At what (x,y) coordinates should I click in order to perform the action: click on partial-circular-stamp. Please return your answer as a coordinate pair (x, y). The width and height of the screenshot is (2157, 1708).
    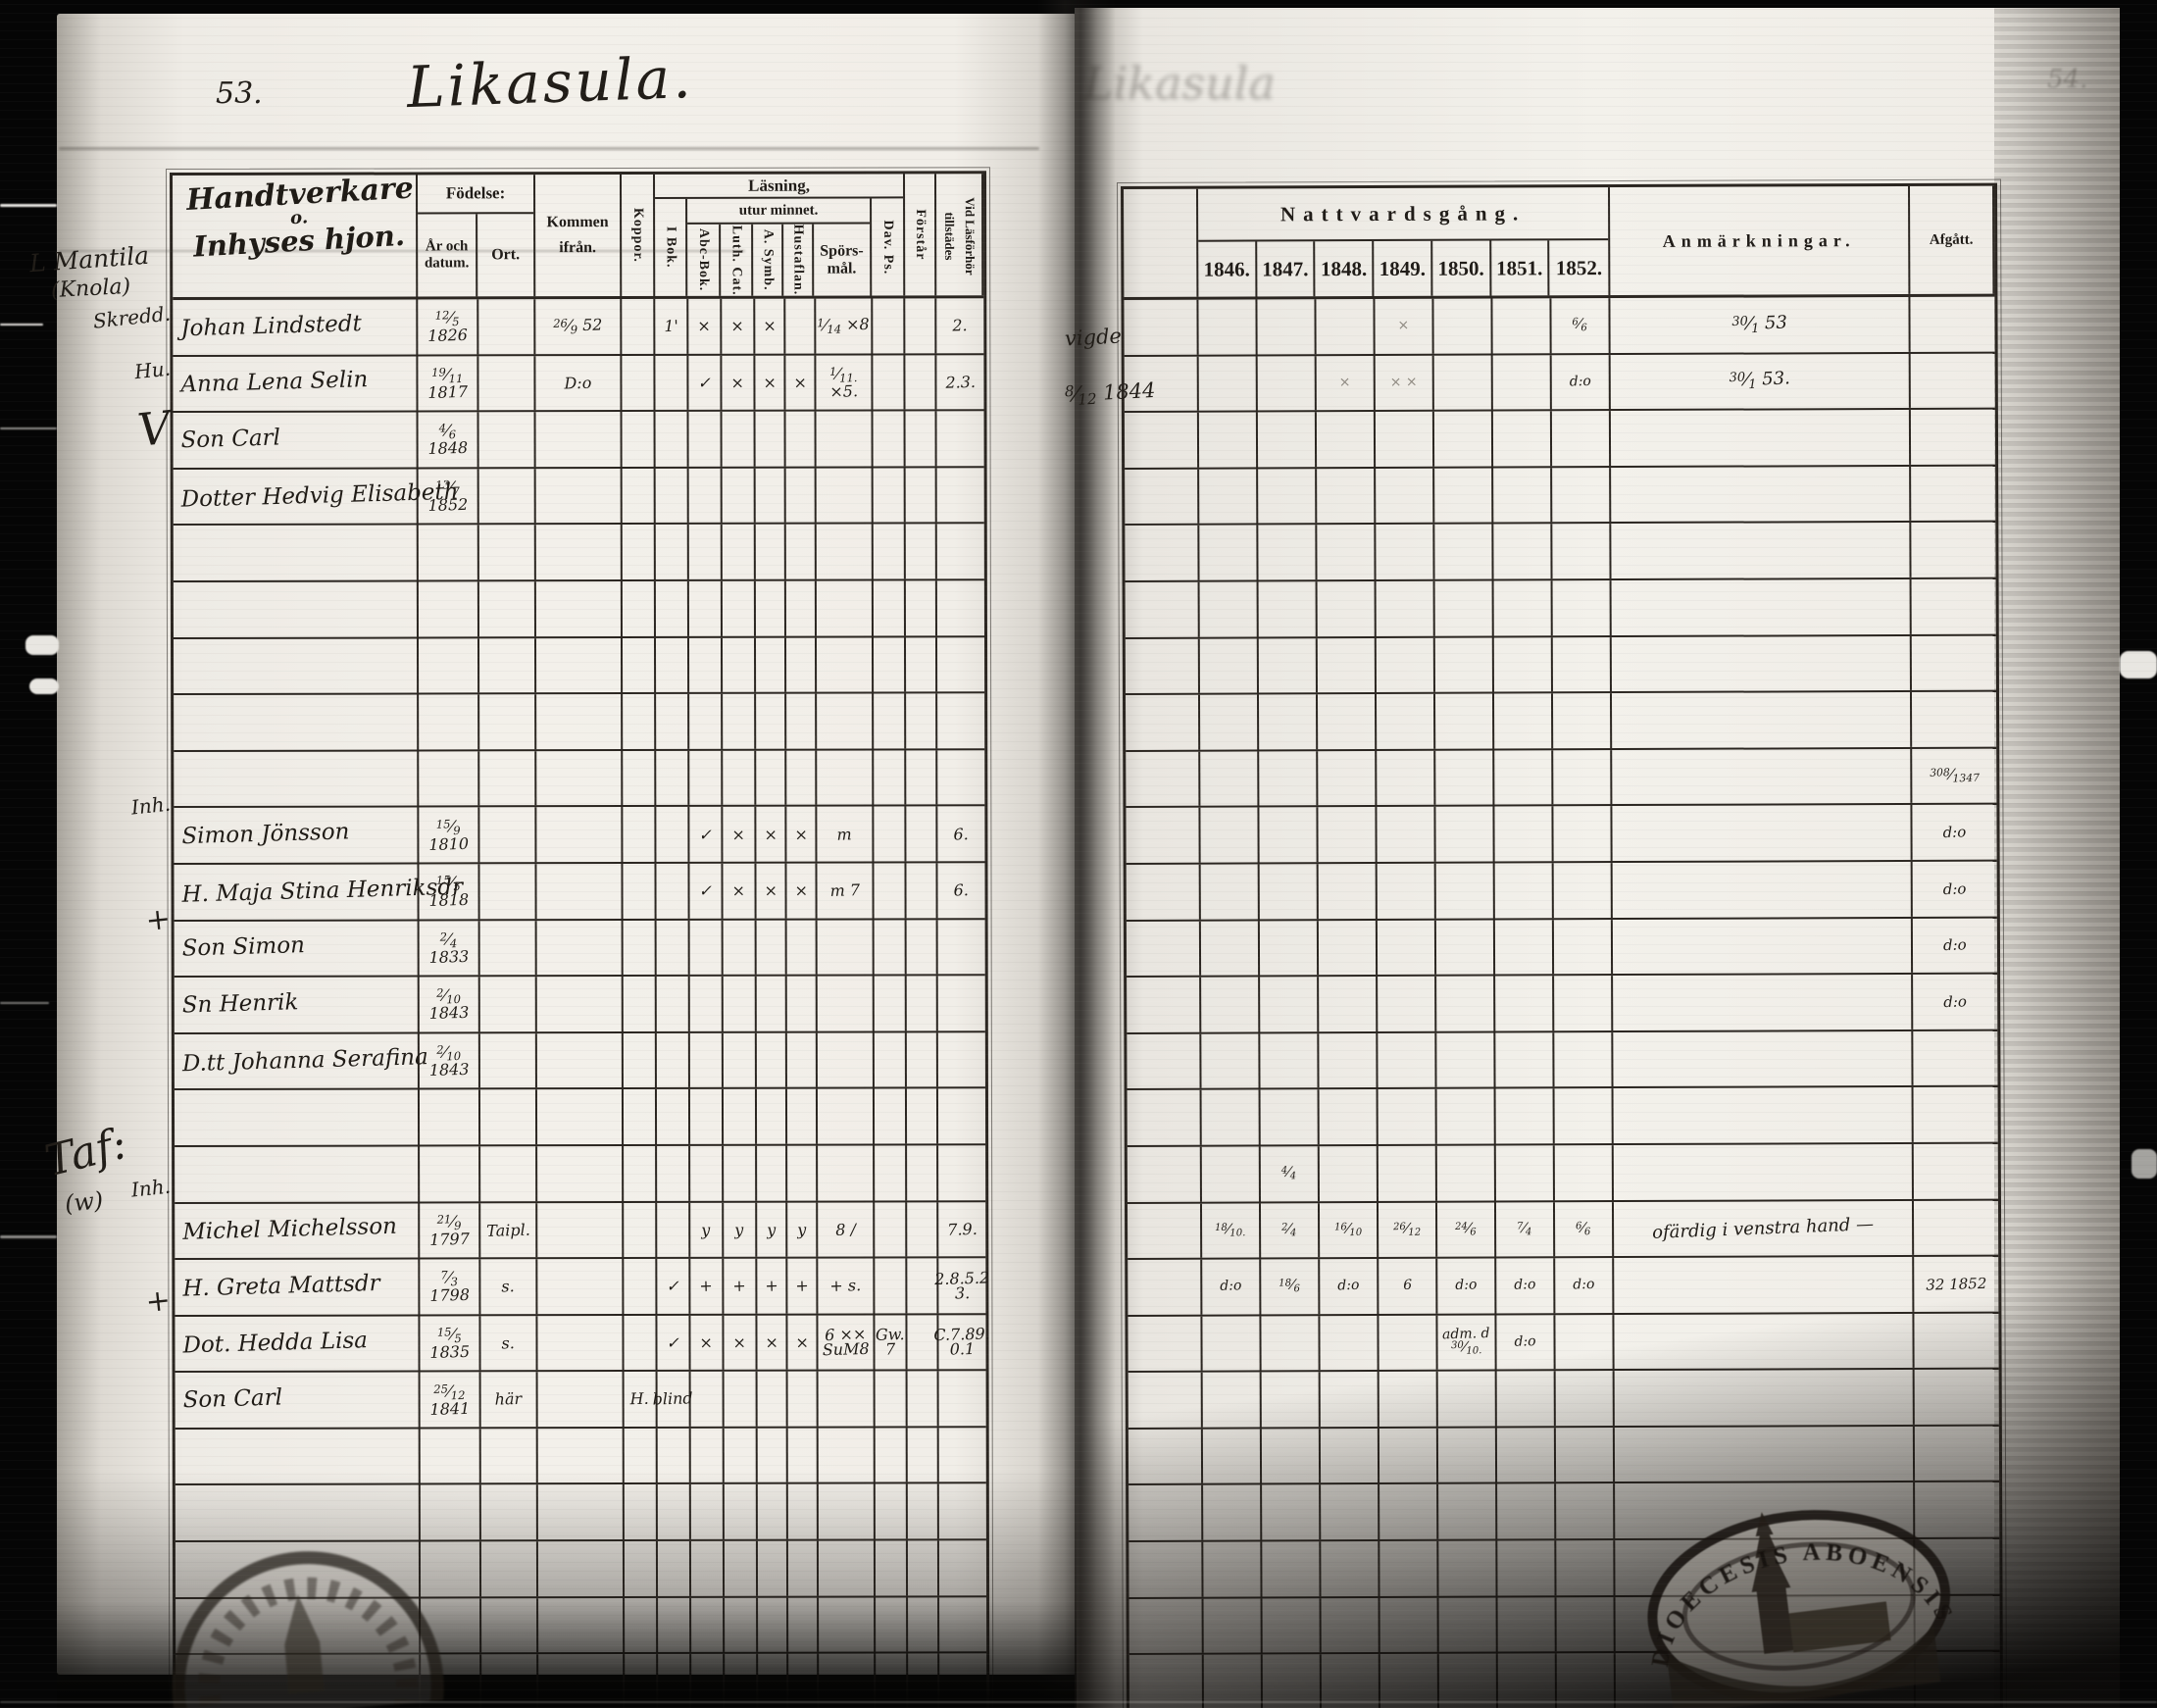
    Looking at the image, I should click on (308, 1629).